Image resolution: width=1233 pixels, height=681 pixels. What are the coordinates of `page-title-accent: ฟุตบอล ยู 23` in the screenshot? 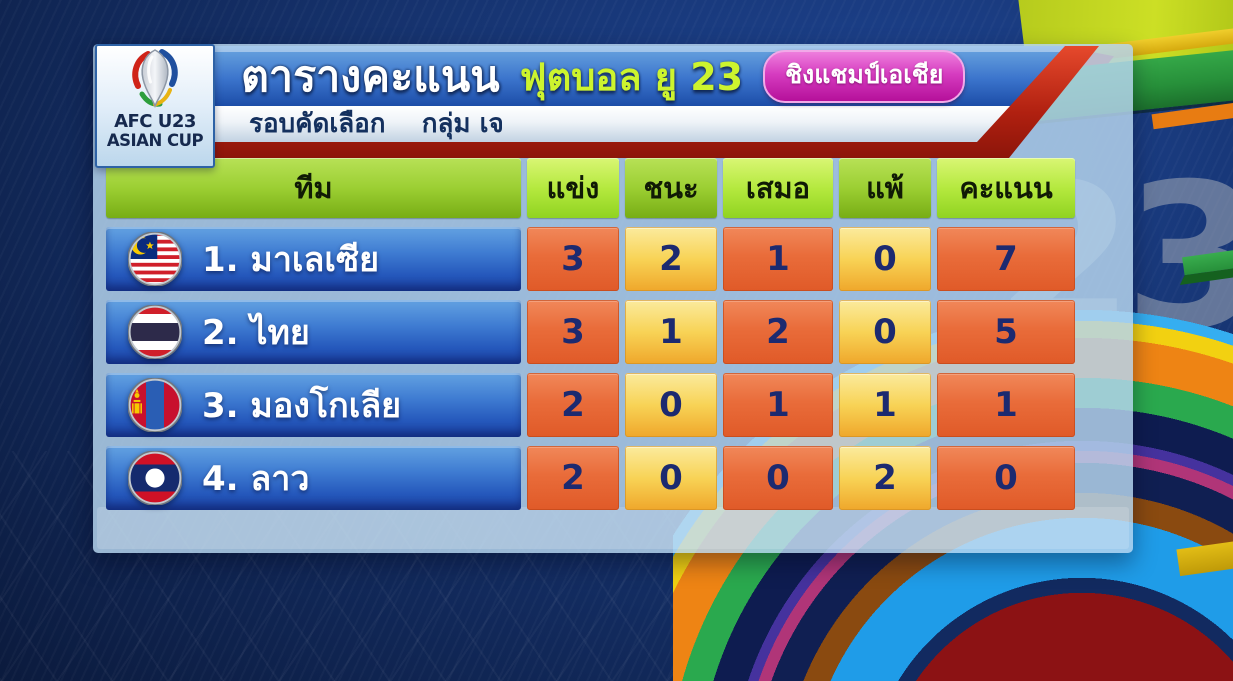 It's located at (631, 76).